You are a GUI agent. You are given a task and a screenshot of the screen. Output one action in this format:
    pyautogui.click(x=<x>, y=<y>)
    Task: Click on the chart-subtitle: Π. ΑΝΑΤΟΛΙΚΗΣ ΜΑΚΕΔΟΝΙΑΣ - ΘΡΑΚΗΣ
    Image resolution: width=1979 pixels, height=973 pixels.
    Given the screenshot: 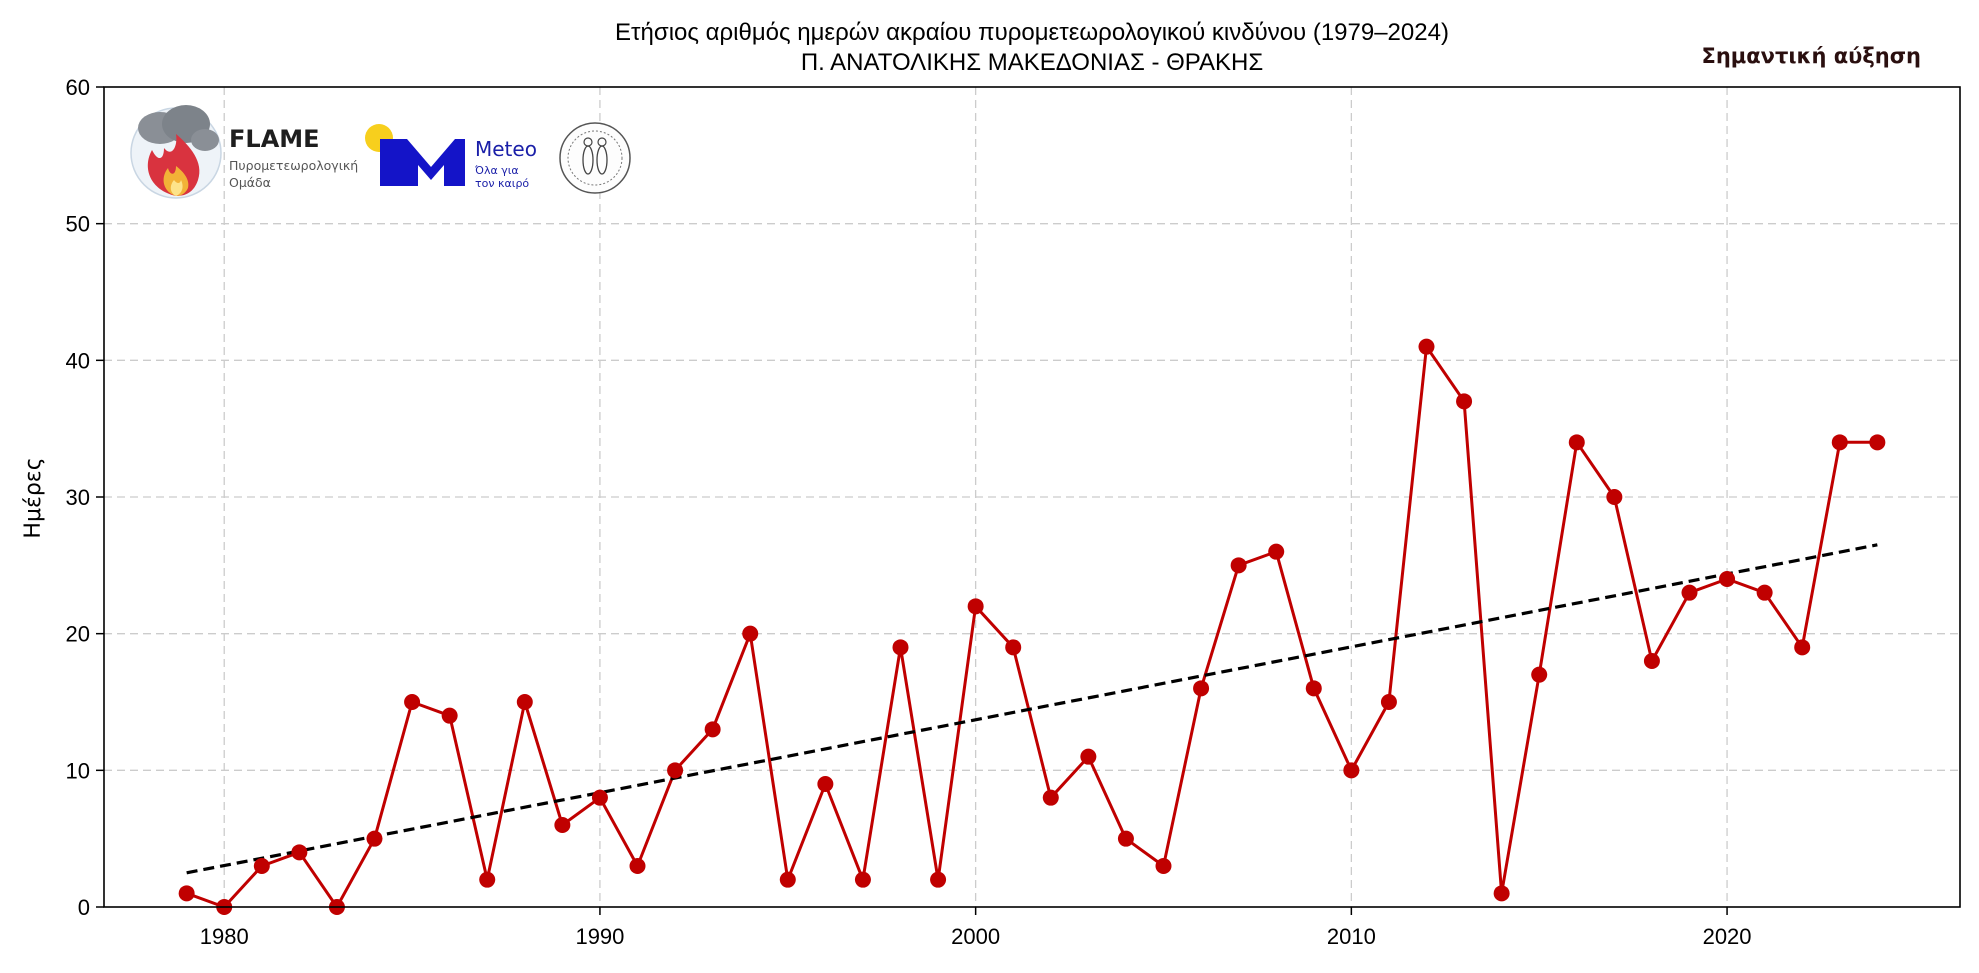 What is the action you would take?
    pyautogui.click(x=1032, y=62)
    